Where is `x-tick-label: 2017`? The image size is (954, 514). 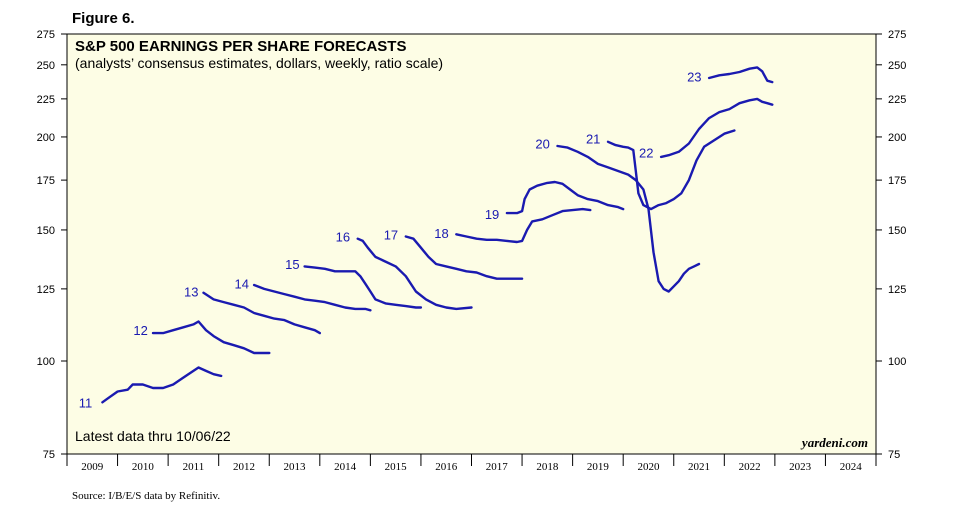
x-tick-label: 2017 is located at coordinates (497, 467).